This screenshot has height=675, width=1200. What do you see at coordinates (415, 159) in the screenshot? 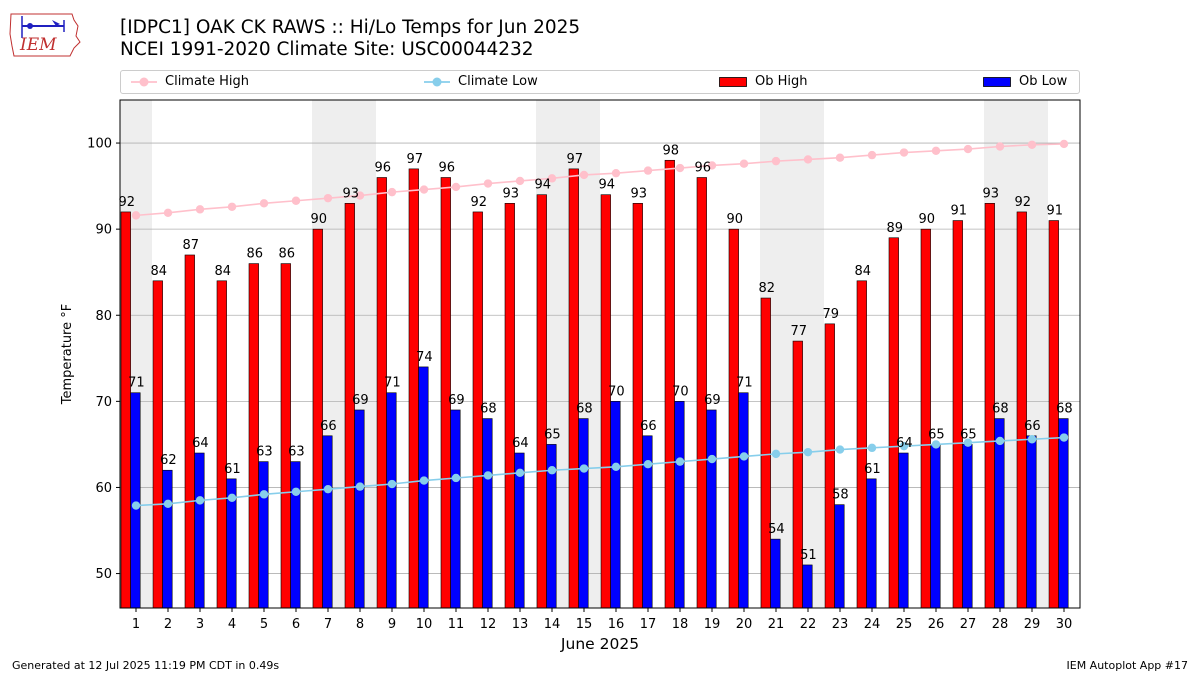
I see `ob-high-label: 97` at bounding box center [415, 159].